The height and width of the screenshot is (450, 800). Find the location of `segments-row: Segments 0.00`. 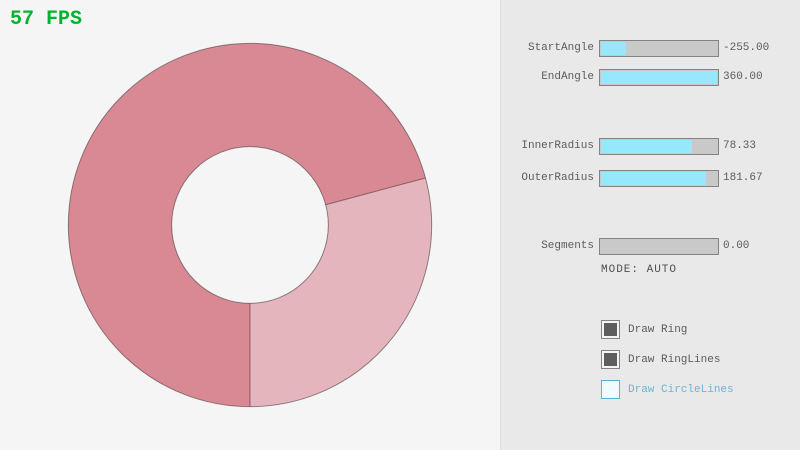

segments-row: Segments 0.00 is located at coordinates (650, 246).